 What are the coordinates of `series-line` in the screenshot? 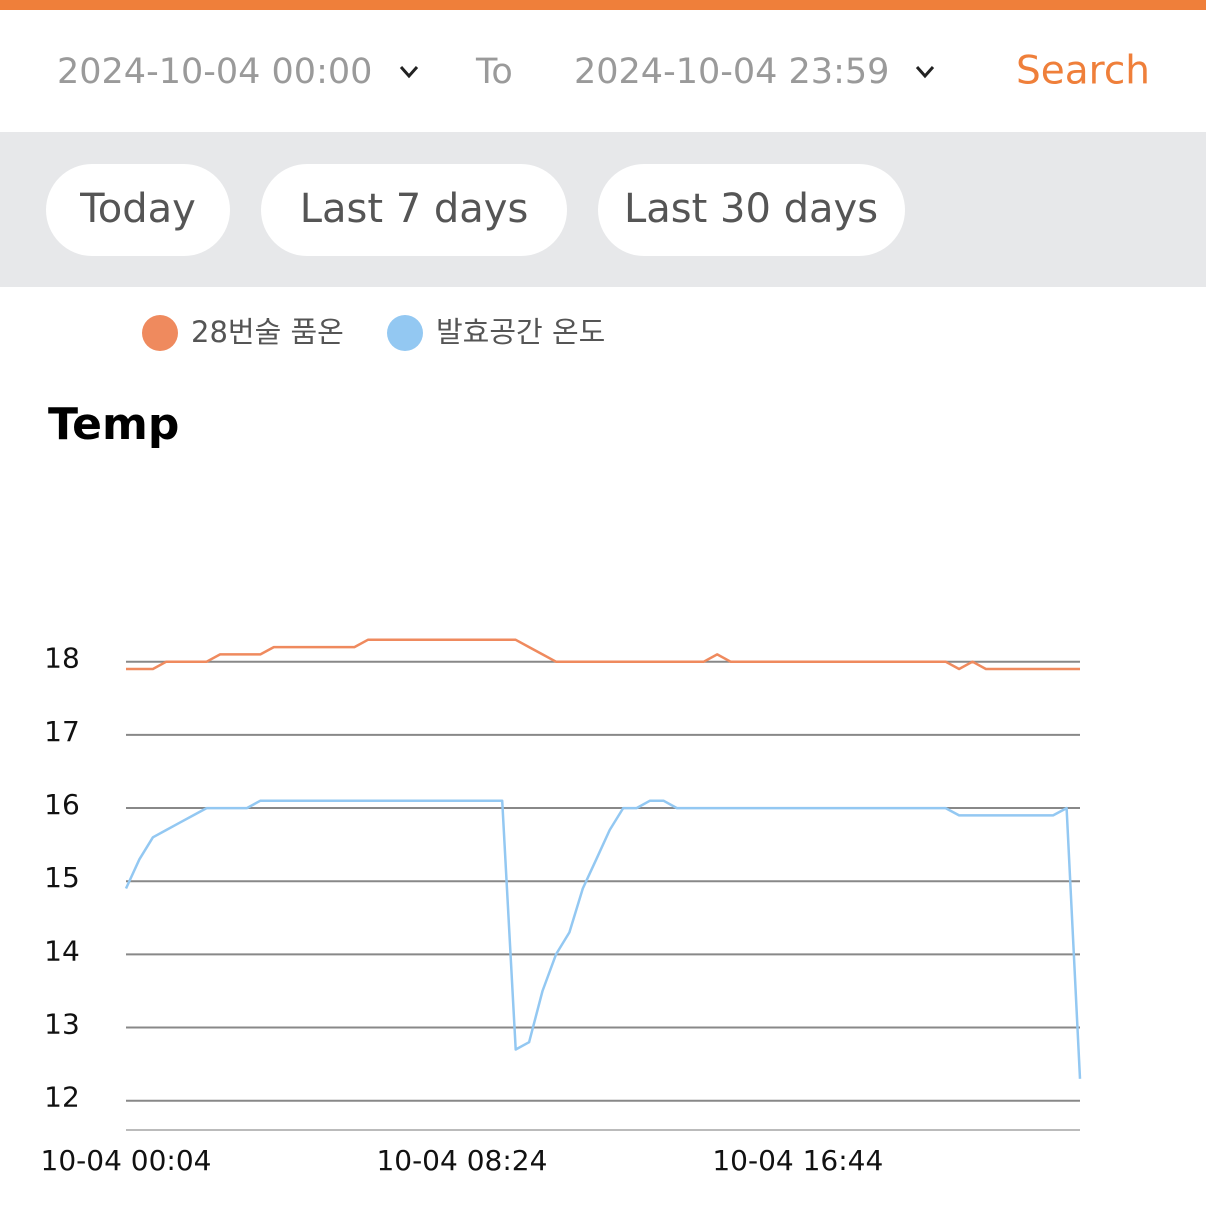 It's located at (603, 654).